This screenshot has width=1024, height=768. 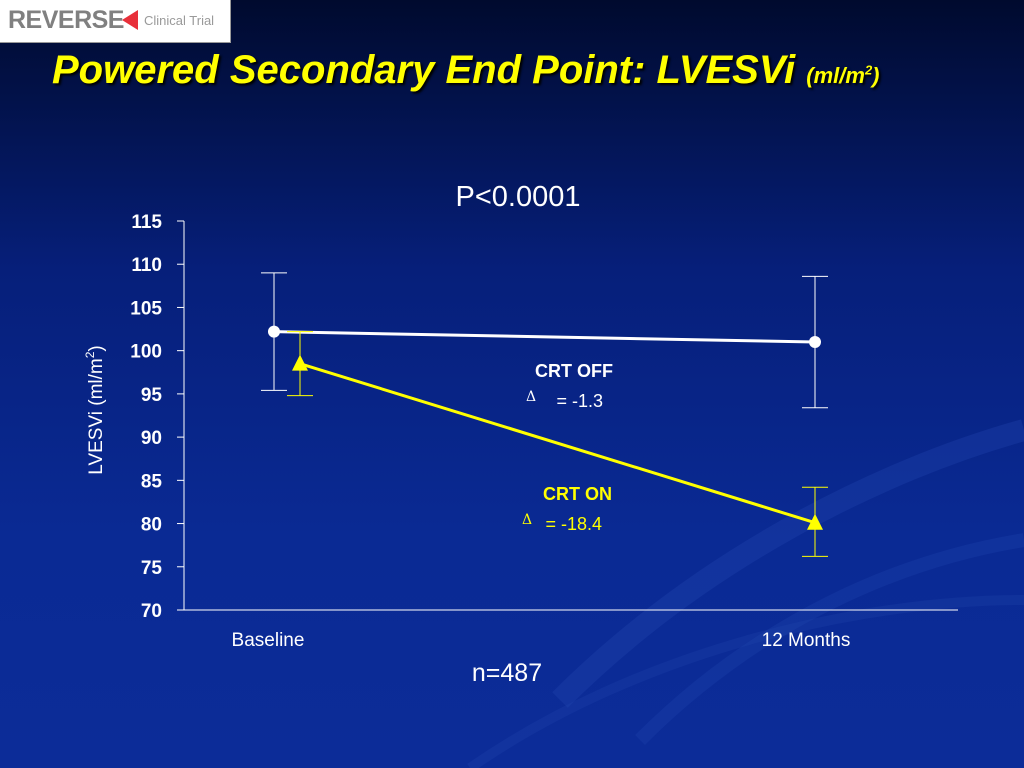 I want to click on logo-arrow-icon, so click(x=130, y=20).